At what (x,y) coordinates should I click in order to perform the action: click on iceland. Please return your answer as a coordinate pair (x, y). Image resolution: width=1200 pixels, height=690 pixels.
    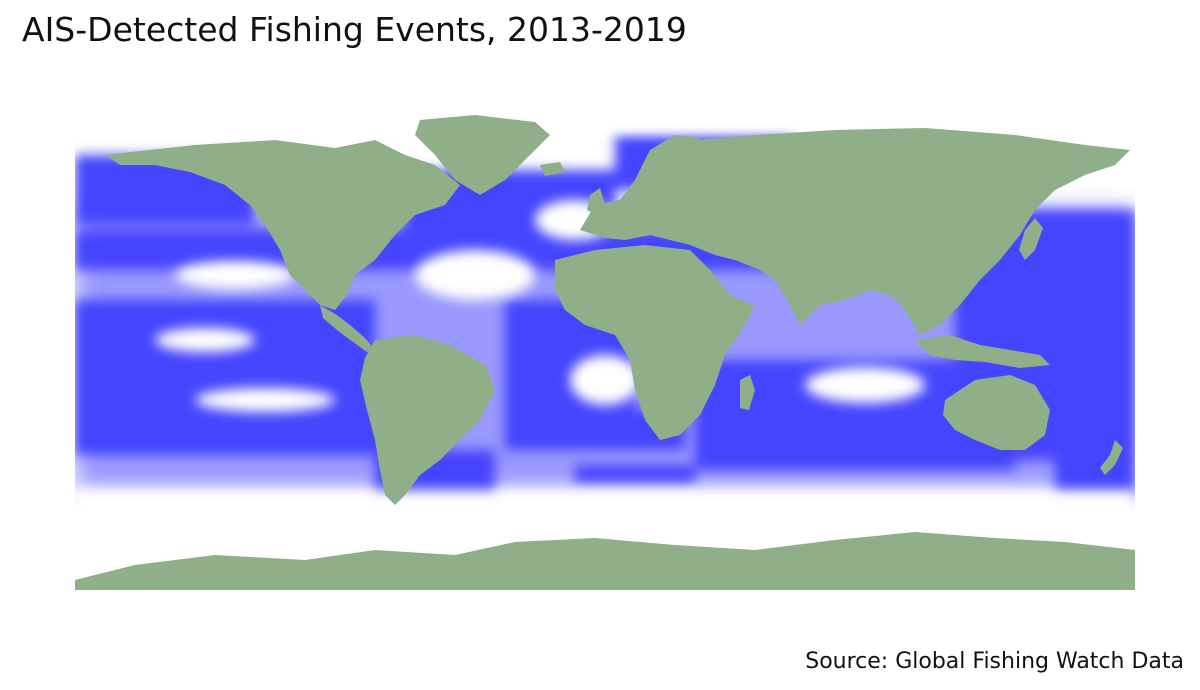
    Looking at the image, I should click on (552, 169).